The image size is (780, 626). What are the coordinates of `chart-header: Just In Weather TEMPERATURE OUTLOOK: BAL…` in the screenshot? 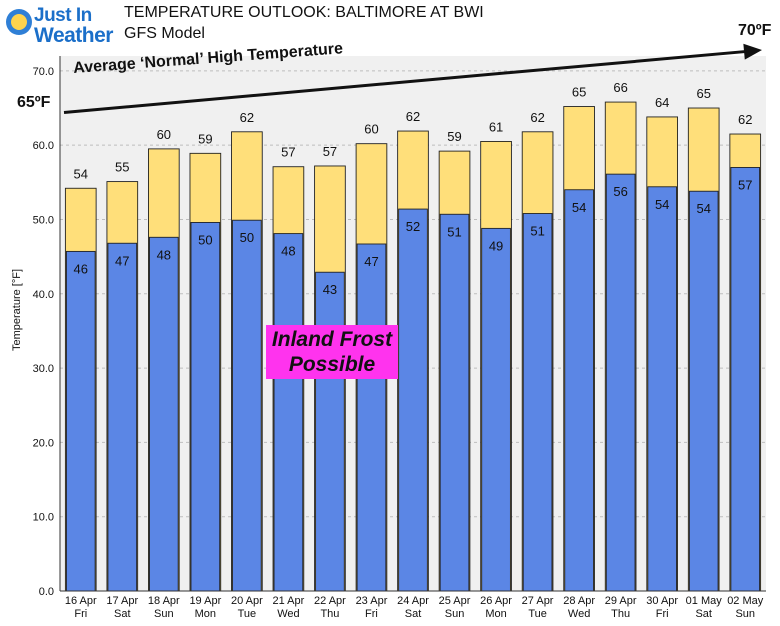 It's located at (390, 25).